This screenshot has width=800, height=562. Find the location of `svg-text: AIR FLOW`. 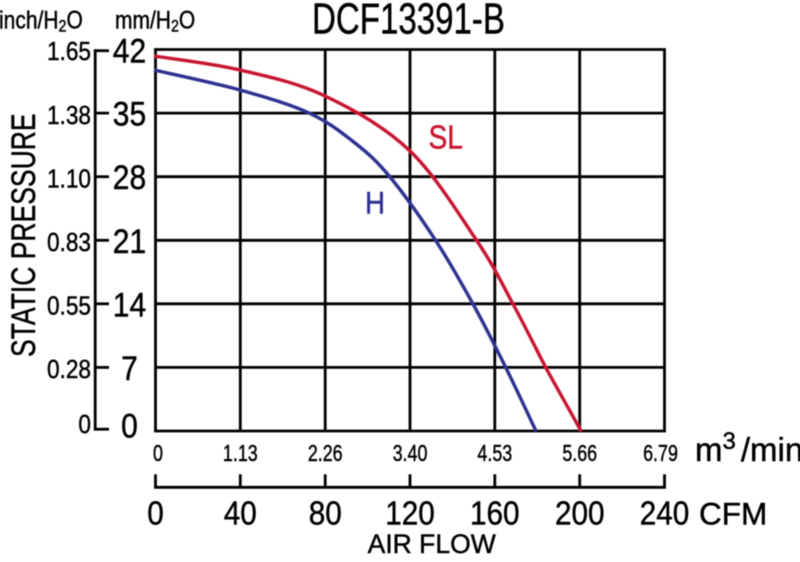

svg-text: AIR FLOW is located at coordinates (432, 544).